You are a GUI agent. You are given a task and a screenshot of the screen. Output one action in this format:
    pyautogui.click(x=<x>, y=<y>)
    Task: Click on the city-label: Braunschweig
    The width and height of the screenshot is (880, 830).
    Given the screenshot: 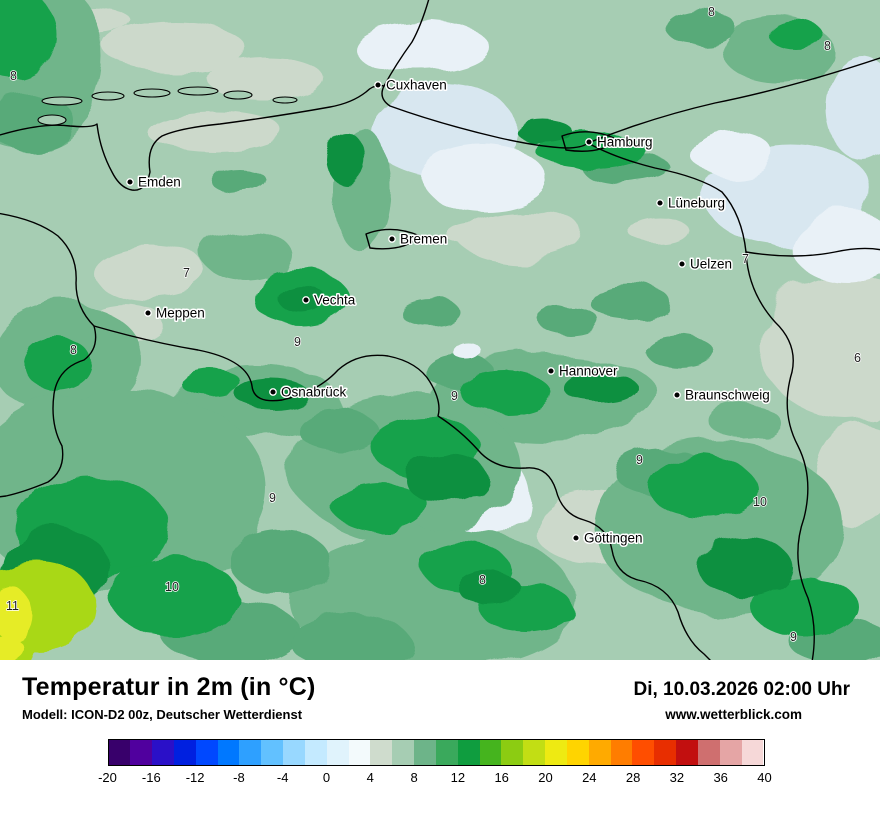 What is the action you would take?
    pyautogui.click(x=727, y=395)
    